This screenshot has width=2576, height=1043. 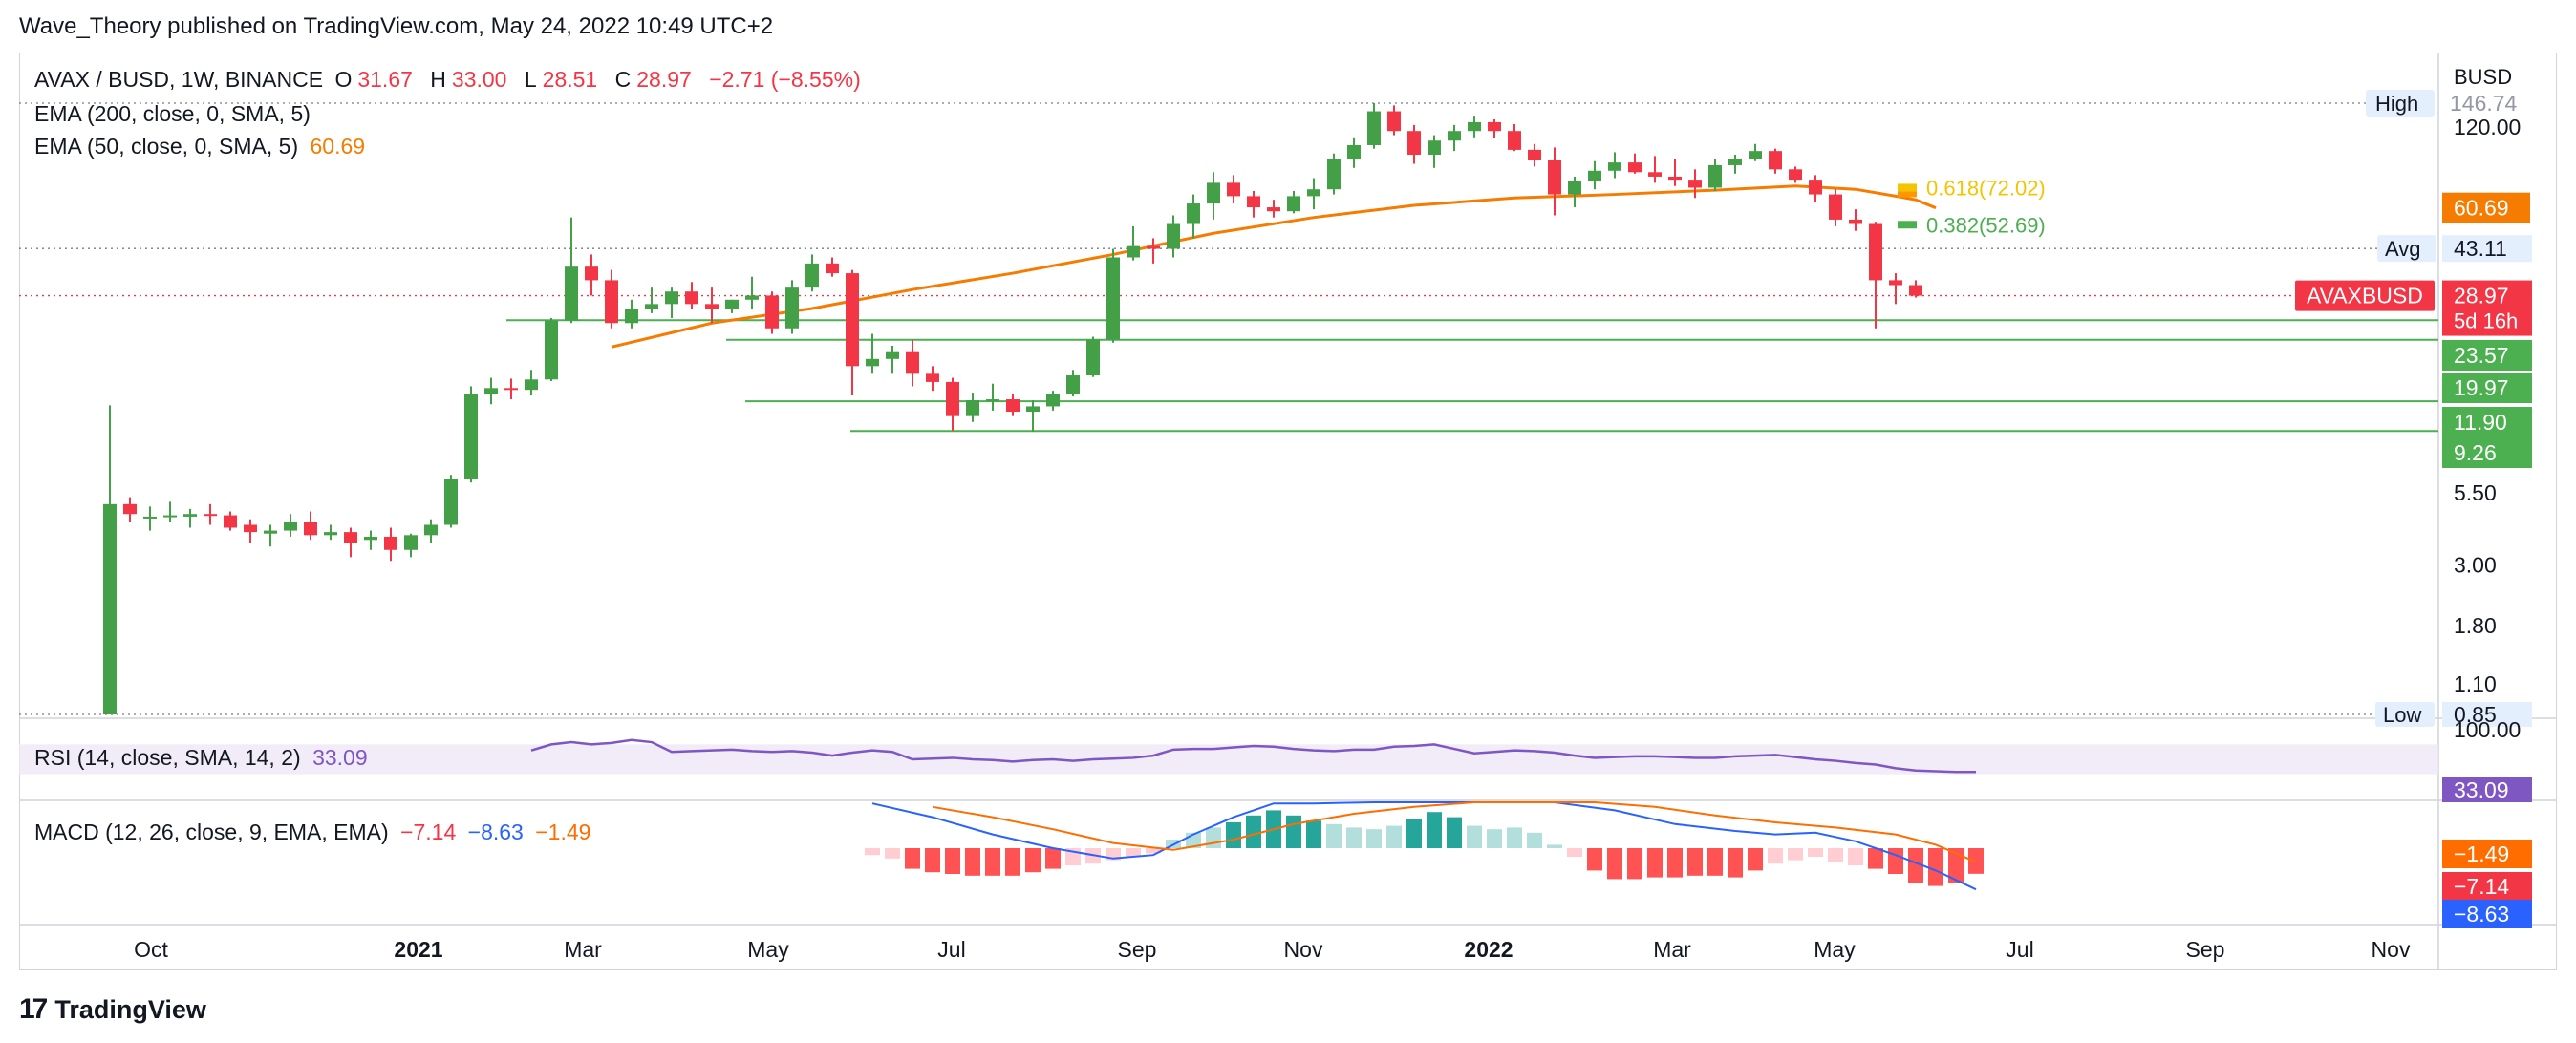 What do you see at coordinates (33, 1009) in the screenshot?
I see `tradingview-logo-icon: 17` at bounding box center [33, 1009].